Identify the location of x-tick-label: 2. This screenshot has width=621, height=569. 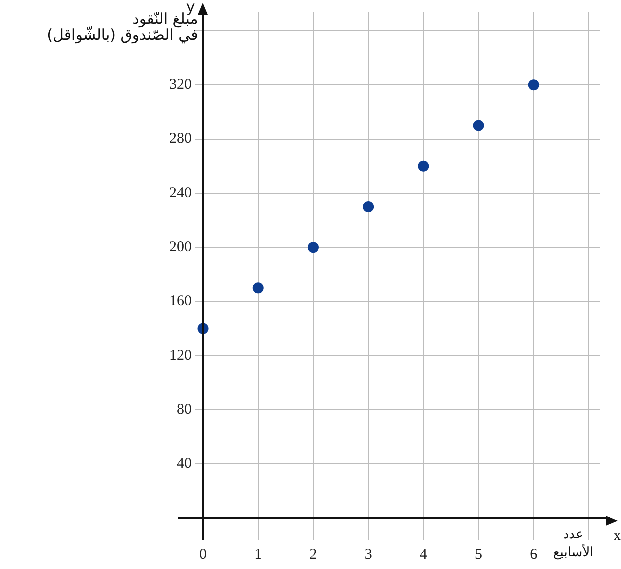
(314, 554).